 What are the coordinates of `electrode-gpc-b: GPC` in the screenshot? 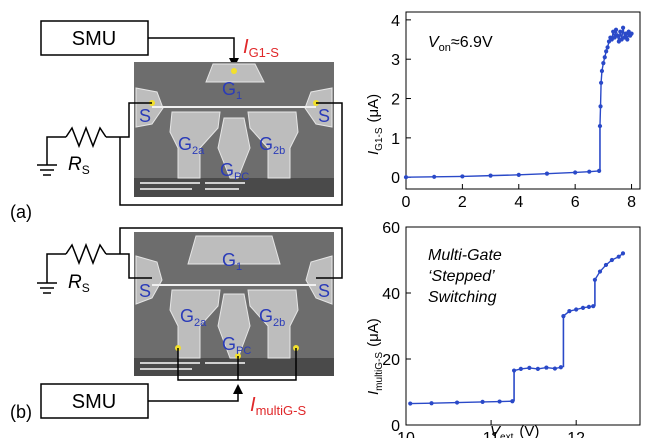 It's located at (236, 345).